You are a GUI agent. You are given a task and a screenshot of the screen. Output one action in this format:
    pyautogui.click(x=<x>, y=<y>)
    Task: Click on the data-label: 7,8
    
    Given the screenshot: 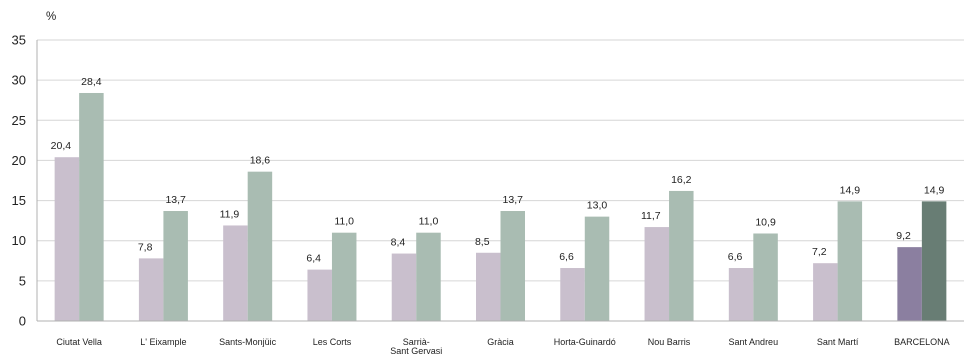 What is the action you would take?
    pyautogui.click(x=145, y=247)
    